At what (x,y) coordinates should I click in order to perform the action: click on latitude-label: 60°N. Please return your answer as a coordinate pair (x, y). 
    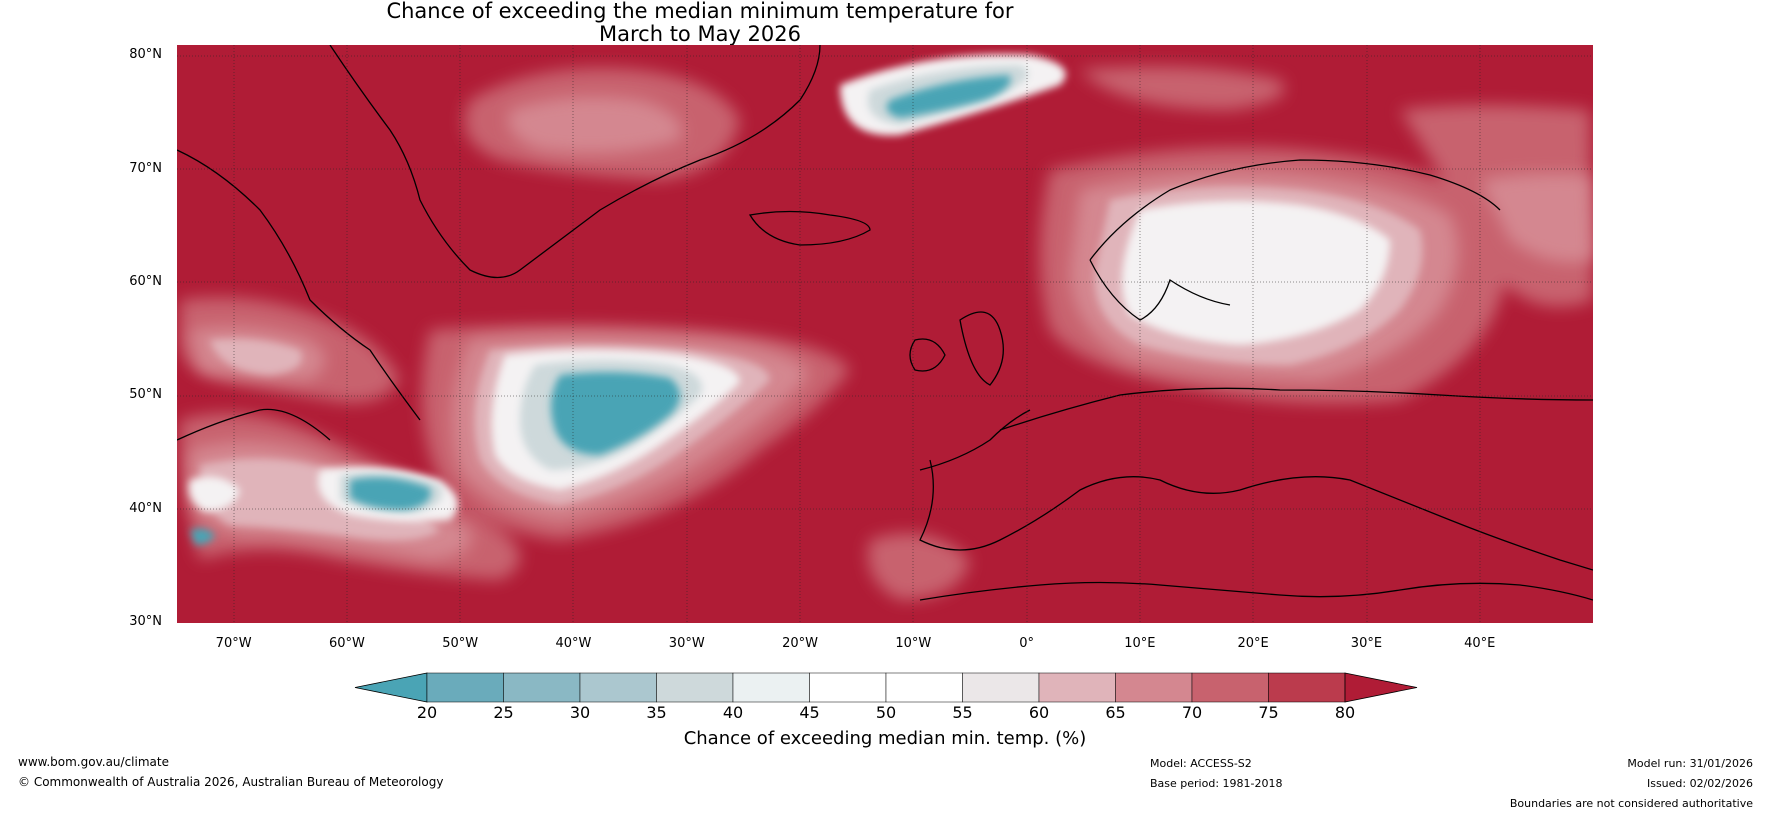
    Looking at the image, I should click on (145, 281).